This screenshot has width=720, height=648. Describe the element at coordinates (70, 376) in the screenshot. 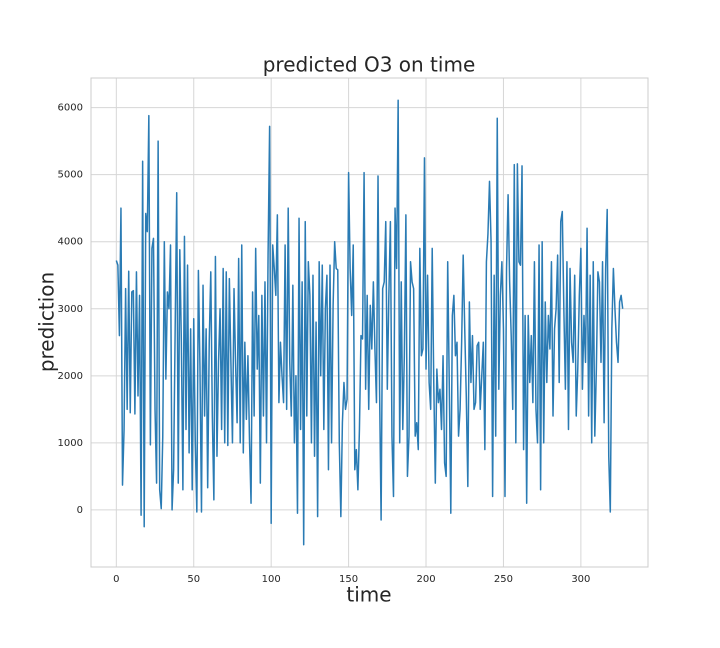

I see `y-tick-label: 2000` at that location.